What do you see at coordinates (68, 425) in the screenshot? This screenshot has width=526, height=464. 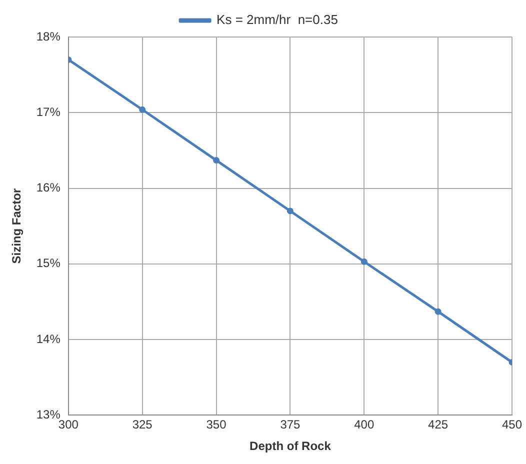 I see `x-tick-label: 300` at bounding box center [68, 425].